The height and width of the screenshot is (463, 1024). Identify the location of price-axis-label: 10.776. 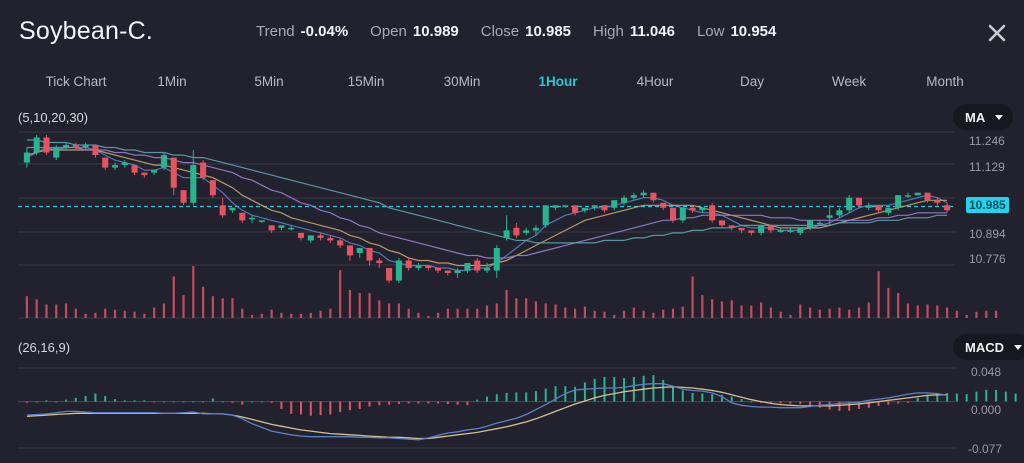
(987, 259).